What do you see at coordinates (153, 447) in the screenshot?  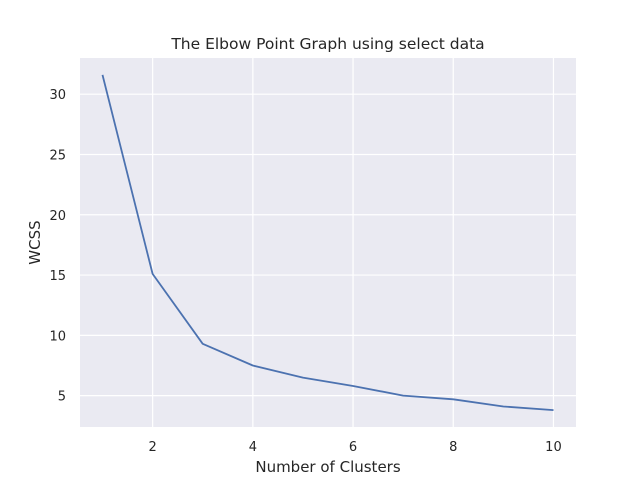 I see `x-tick-label: 2` at bounding box center [153, 447].